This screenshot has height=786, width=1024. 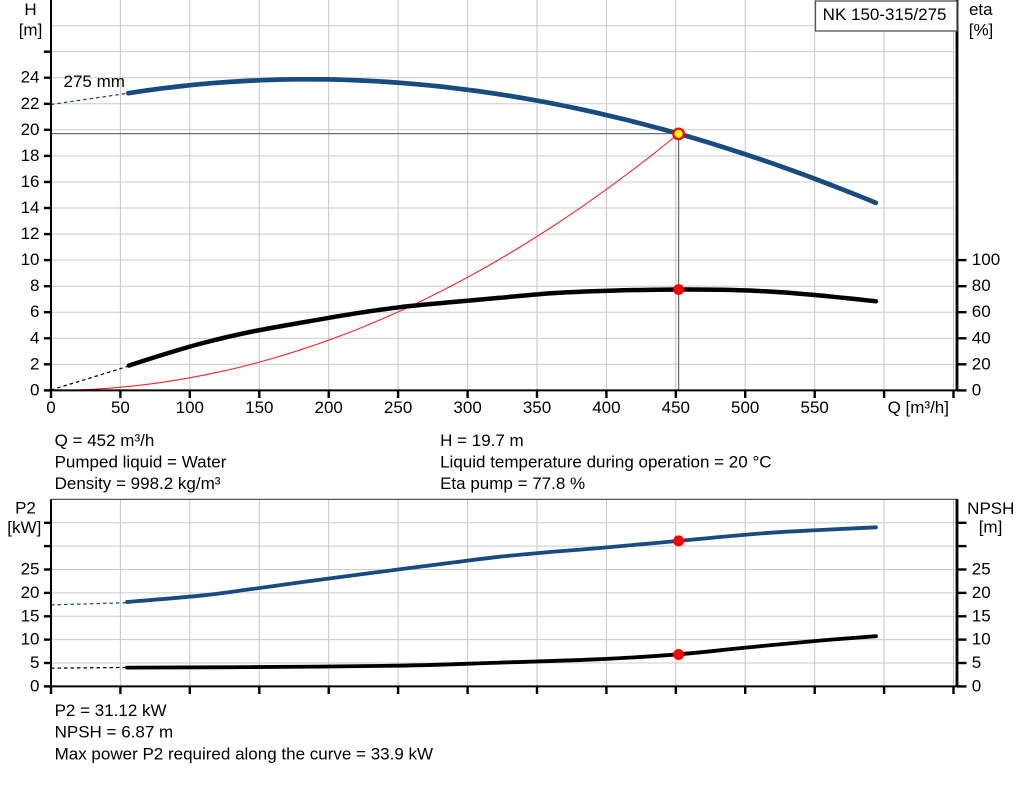 I want to click on svg-text: 550, so click(x=815, y=407).